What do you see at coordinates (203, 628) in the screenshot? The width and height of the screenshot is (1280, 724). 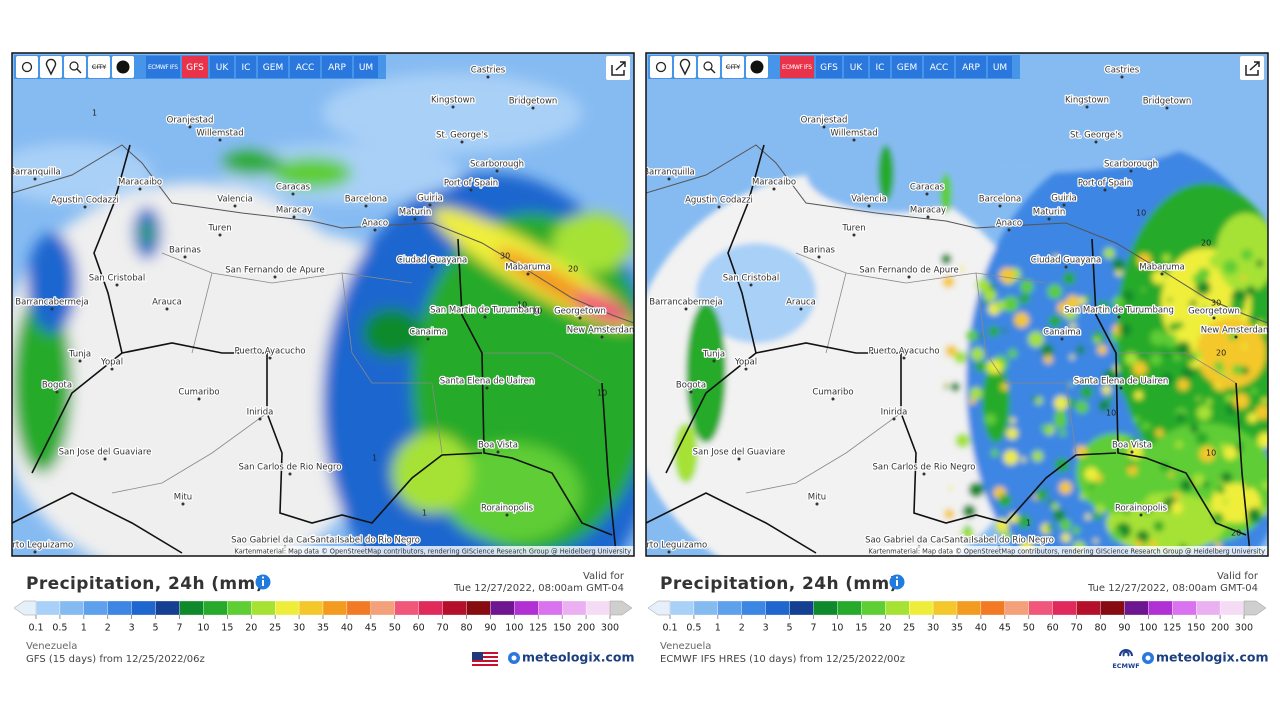 I see `scale-label: 10` at bounding box center [203, 628].